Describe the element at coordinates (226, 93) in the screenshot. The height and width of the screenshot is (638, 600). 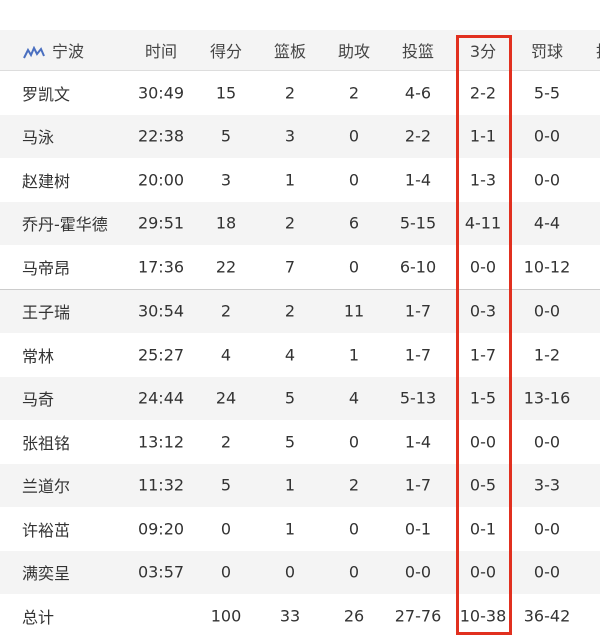
I see `stat-cell: 15` at that location.